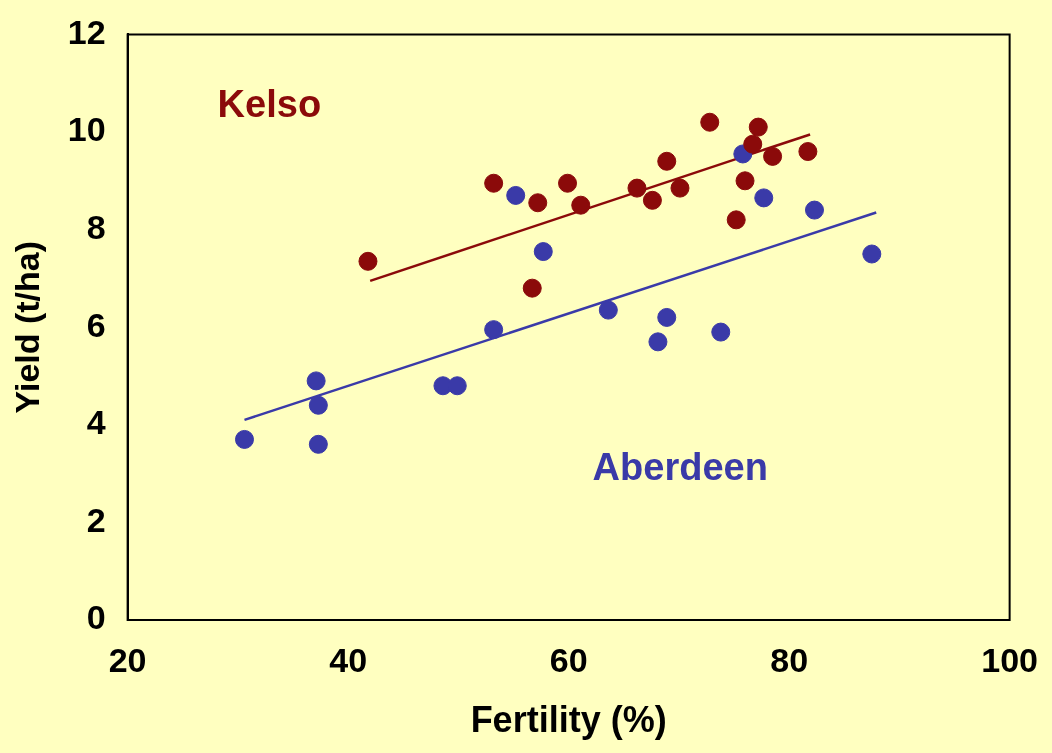  I want to click on y-tick-label: 10, so click(86, 129).